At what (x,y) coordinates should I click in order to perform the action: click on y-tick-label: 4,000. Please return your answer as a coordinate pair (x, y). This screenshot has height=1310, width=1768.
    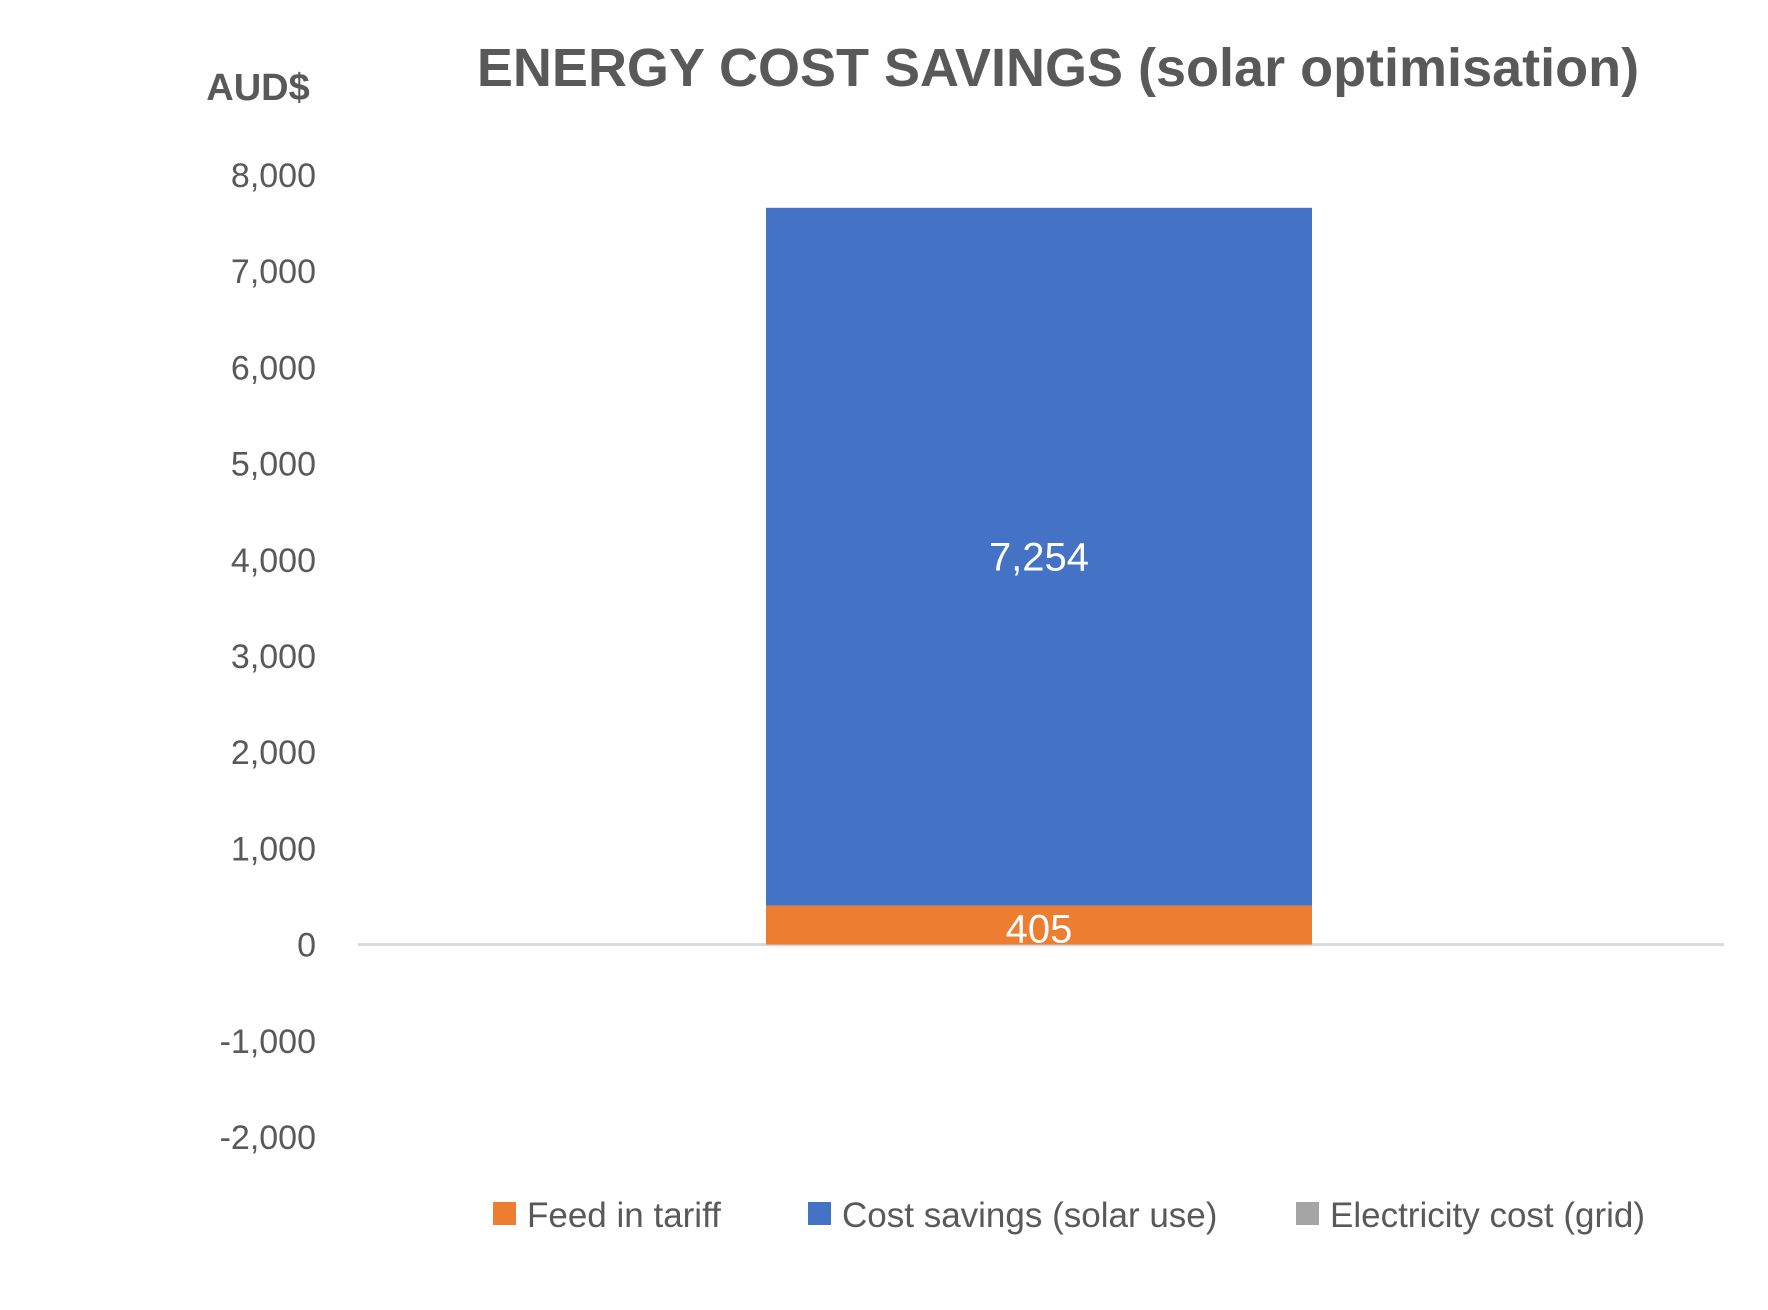
    Looking at the image, I should click on (273, 561).